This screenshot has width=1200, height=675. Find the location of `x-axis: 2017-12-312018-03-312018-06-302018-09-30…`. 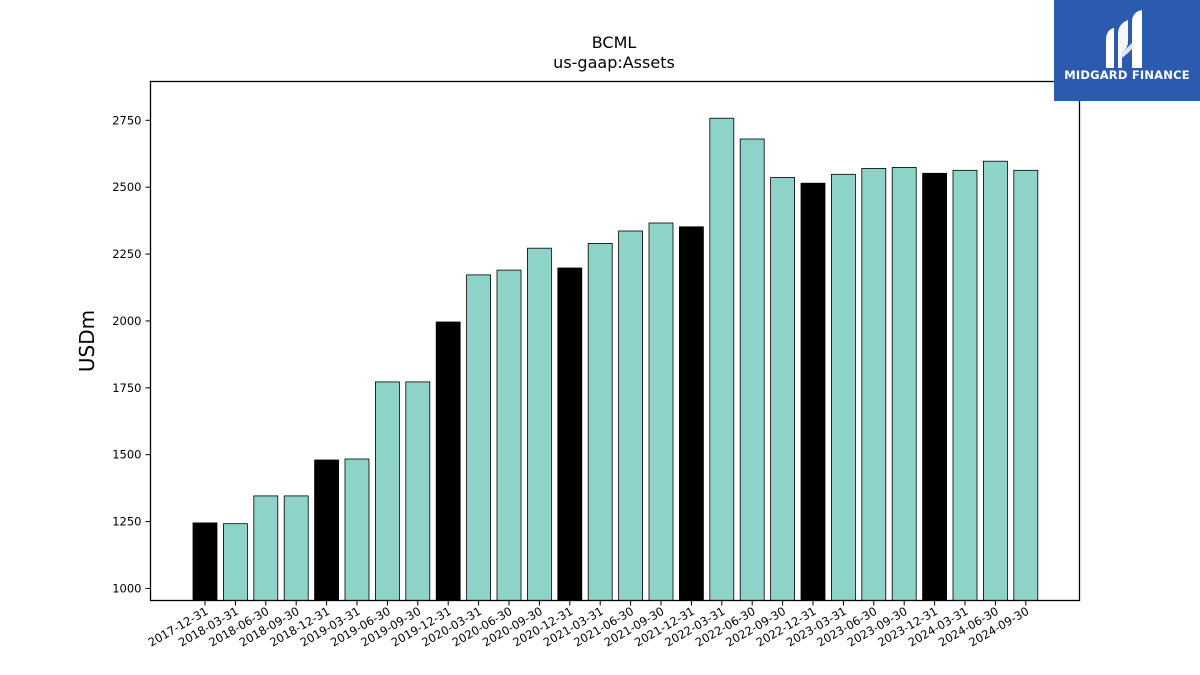

x-axis: 2017-12-312018-03-312018-06-302018-09-30… is located at coordinates (588, 625).